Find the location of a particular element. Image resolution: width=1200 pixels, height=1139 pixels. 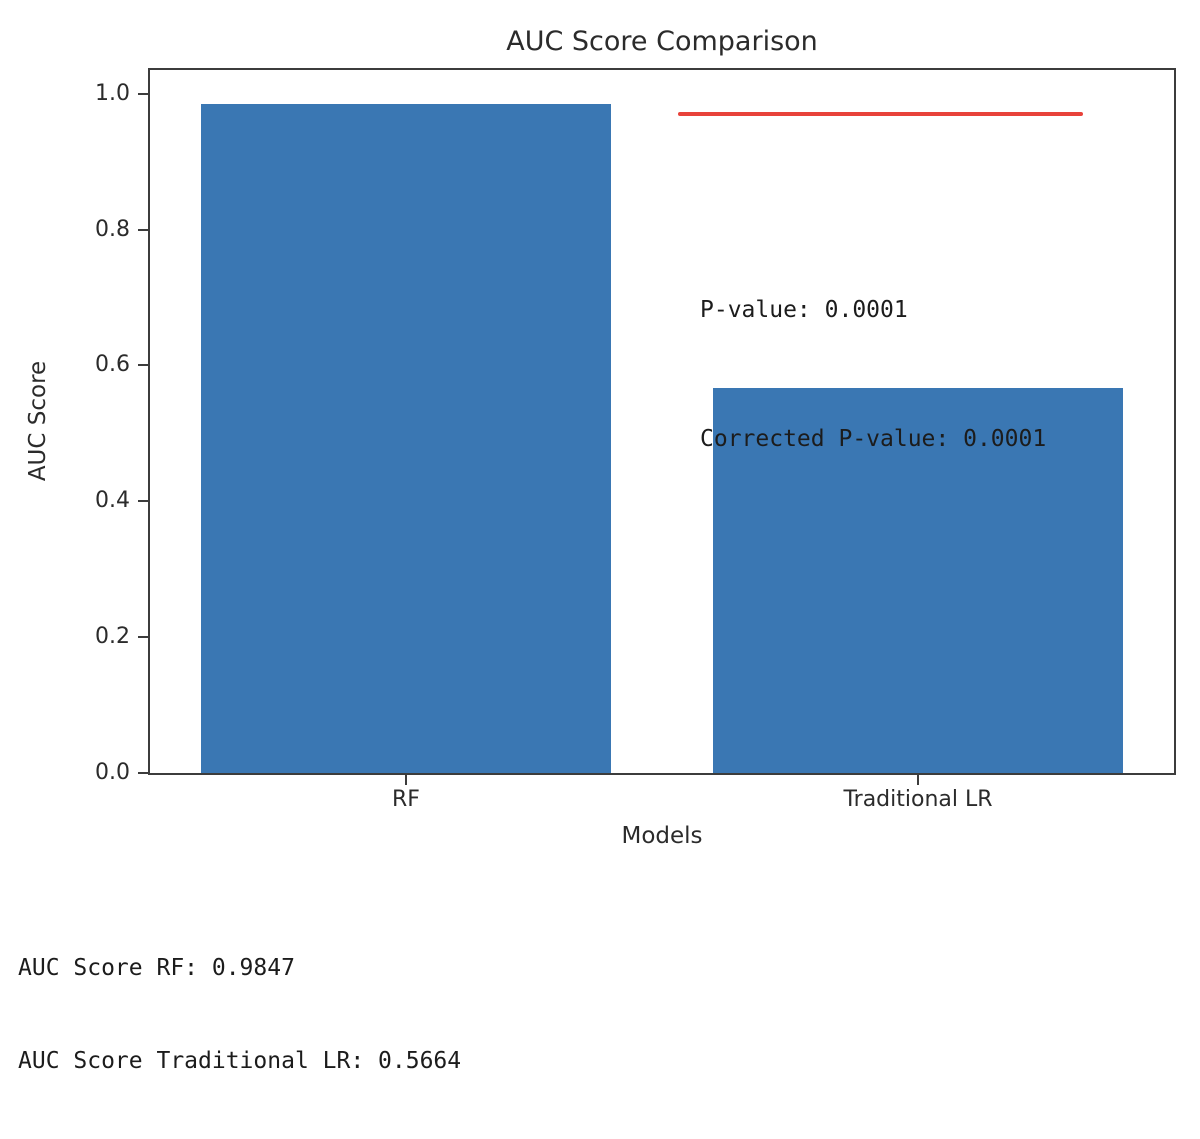

chart-title: AUC Score Comparison is located at coordinates (662, 41).